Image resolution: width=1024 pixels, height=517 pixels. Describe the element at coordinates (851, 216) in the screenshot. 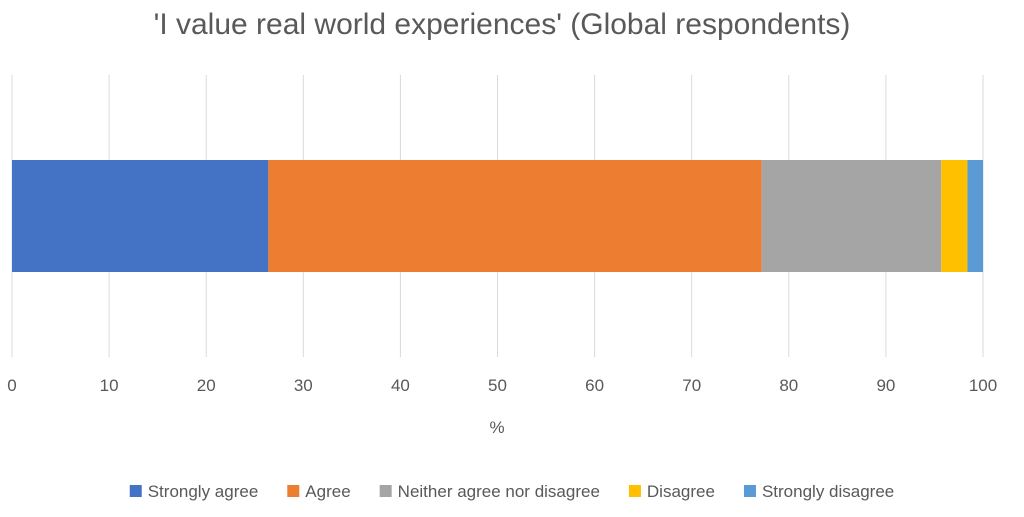

I see `bar-segment-neither-agree-nor-disagree` at that location.